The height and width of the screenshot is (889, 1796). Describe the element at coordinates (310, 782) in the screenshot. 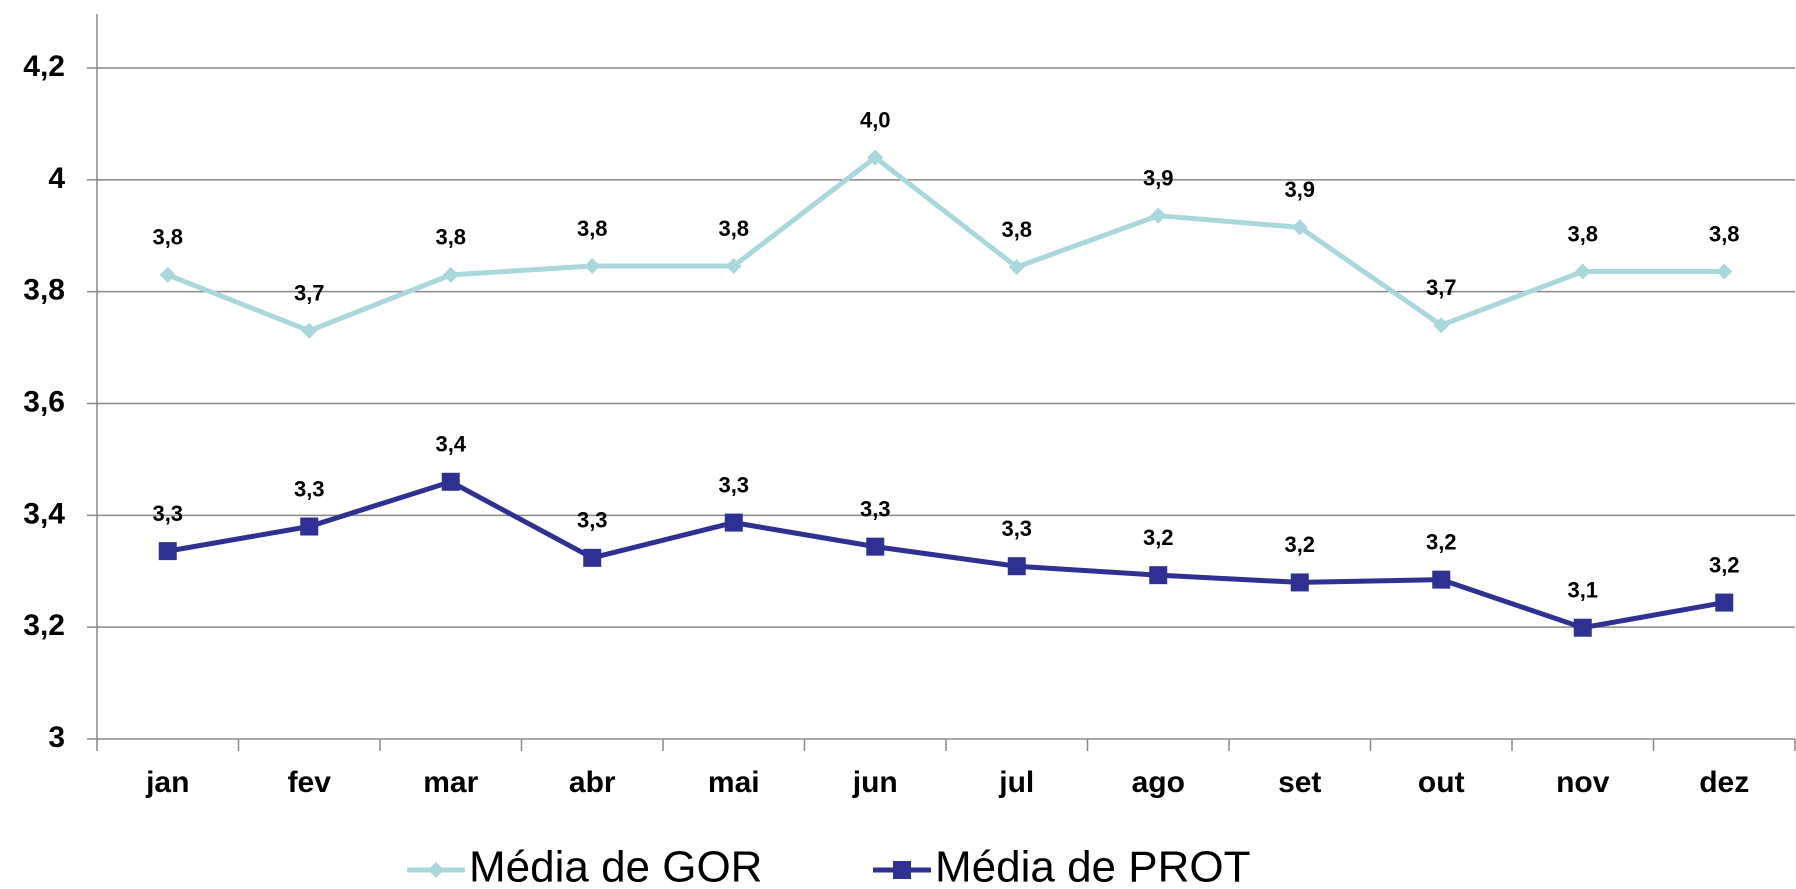

I see `x-tick-label: fev` at that location.